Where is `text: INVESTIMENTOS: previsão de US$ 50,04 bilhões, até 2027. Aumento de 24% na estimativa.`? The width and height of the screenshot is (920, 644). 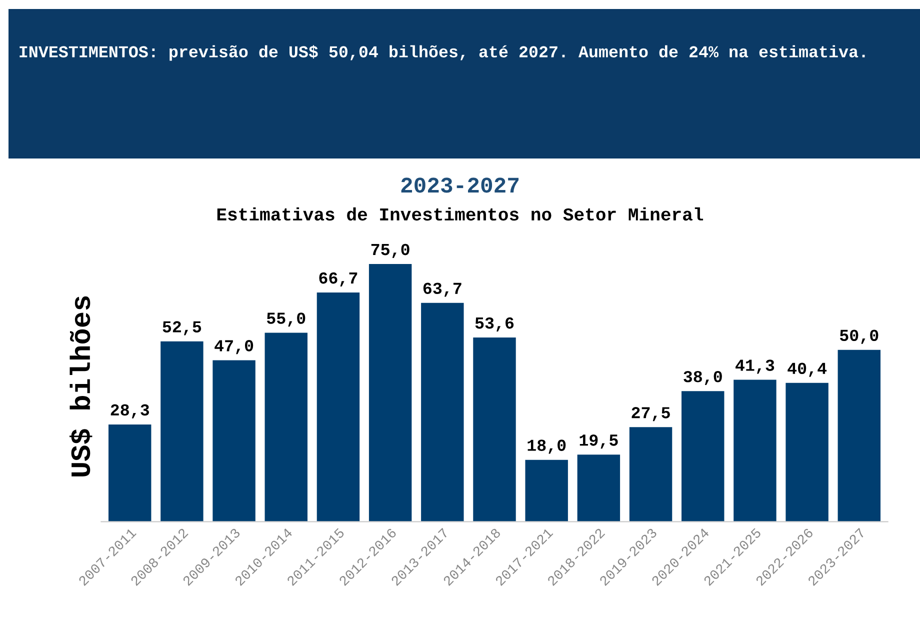 text: INVESTIMENTOS: previsão de US$ 50,04 bilhões, até 2027. Aumento de 24% na estimativa. is located at coordinates (442, 53).